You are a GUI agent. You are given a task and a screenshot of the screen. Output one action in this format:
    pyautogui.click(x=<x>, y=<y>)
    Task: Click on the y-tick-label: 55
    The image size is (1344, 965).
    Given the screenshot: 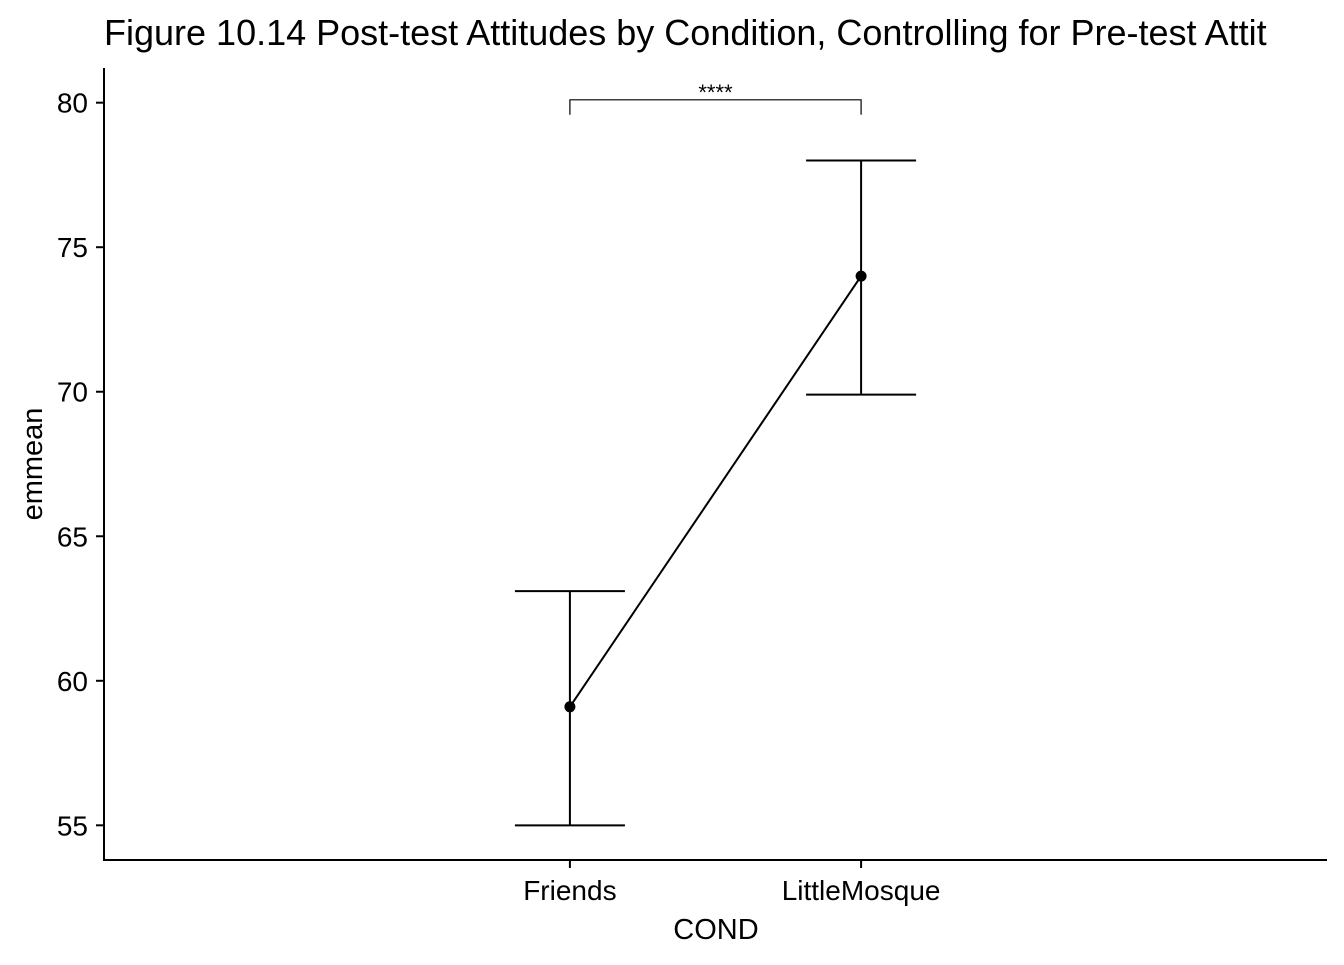 What is the action you would take?
    pyautogui.click(x=72, y=825)
    